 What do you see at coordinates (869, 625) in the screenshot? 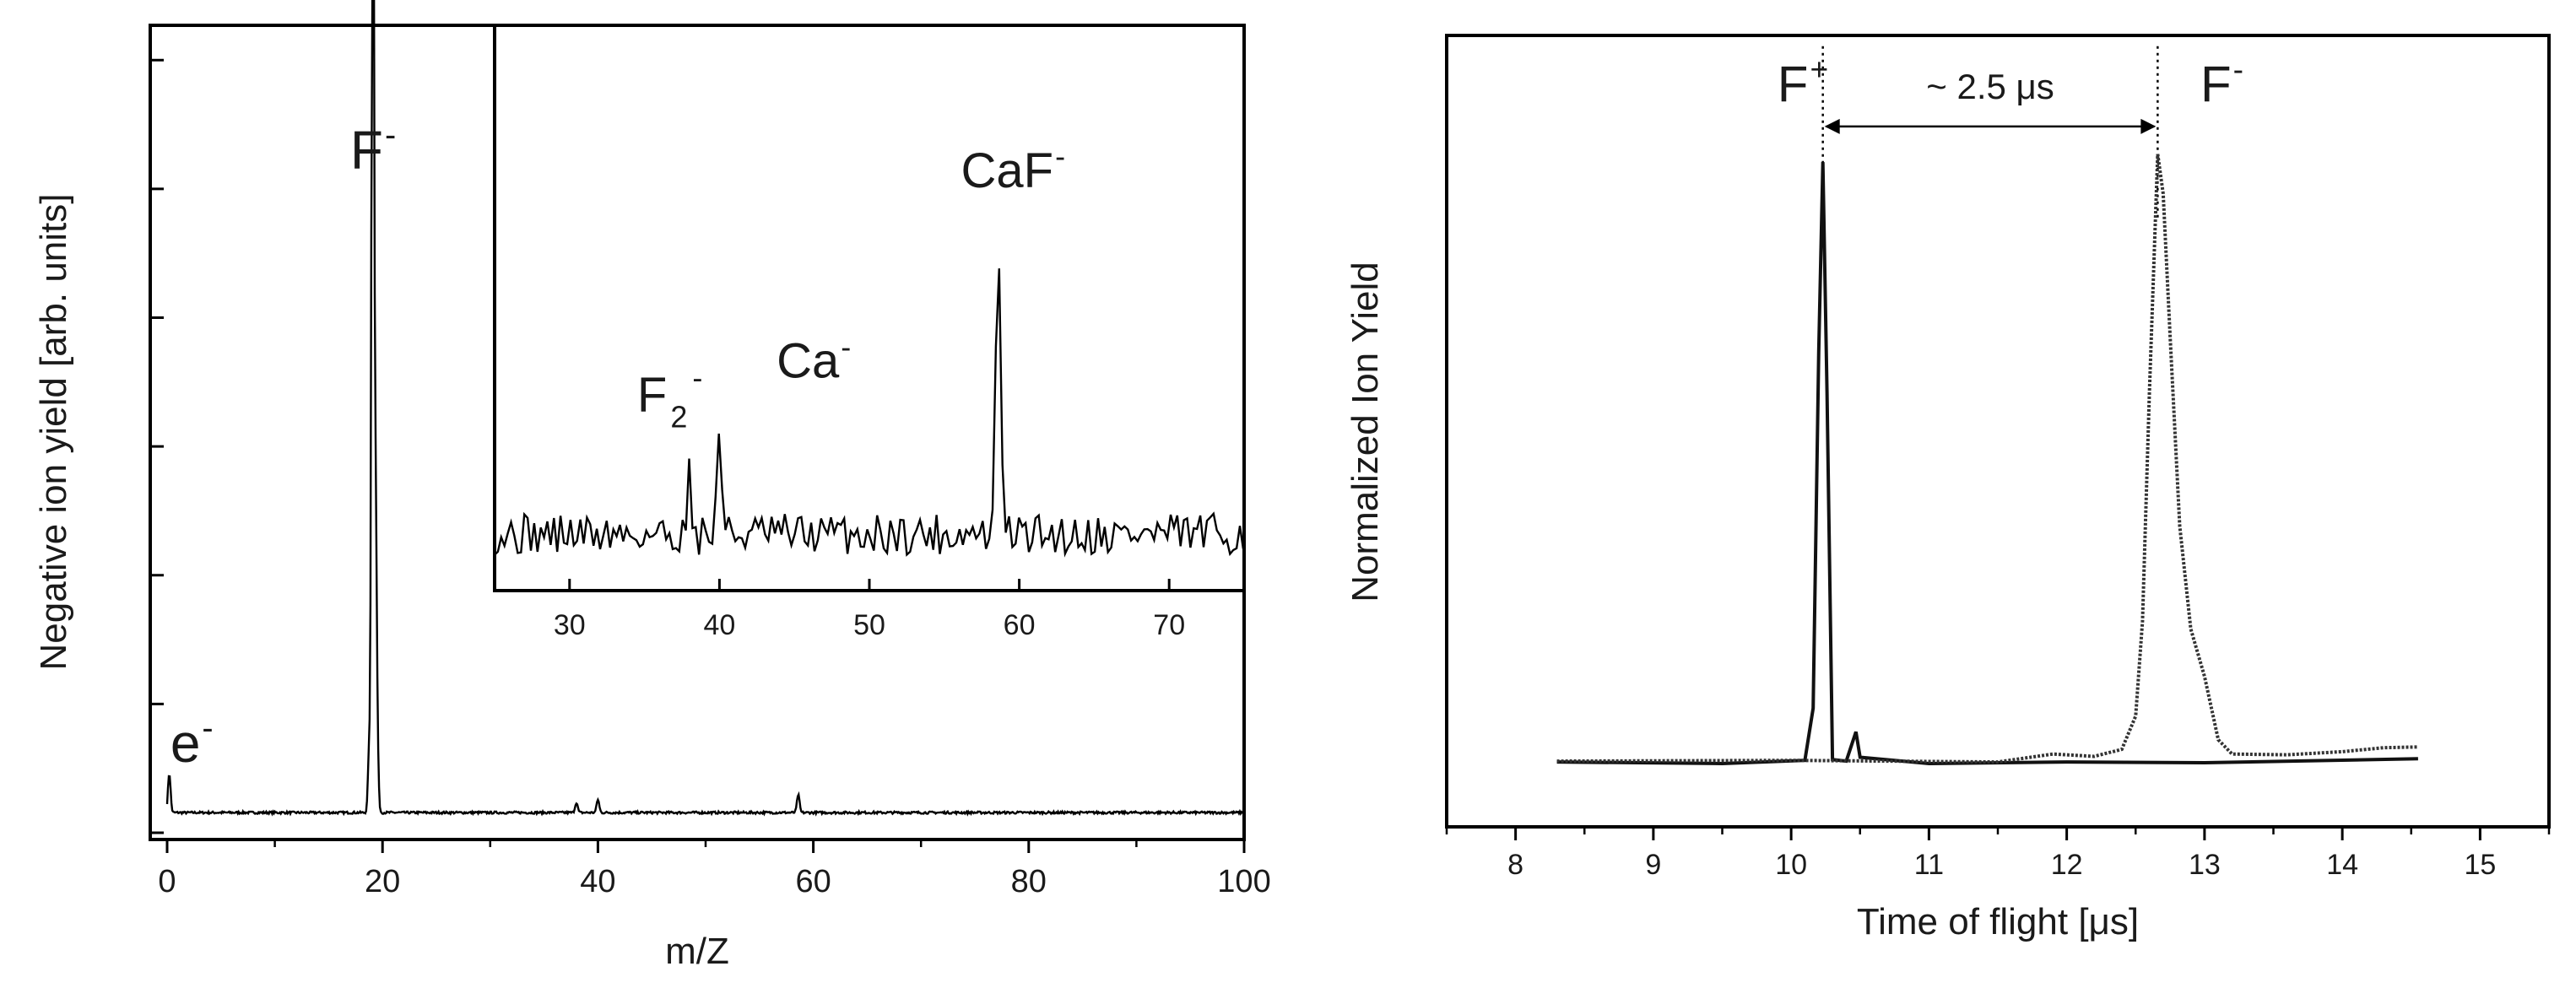
I see `inset-x-tick-label: 50` at bounding box center [869, 625].